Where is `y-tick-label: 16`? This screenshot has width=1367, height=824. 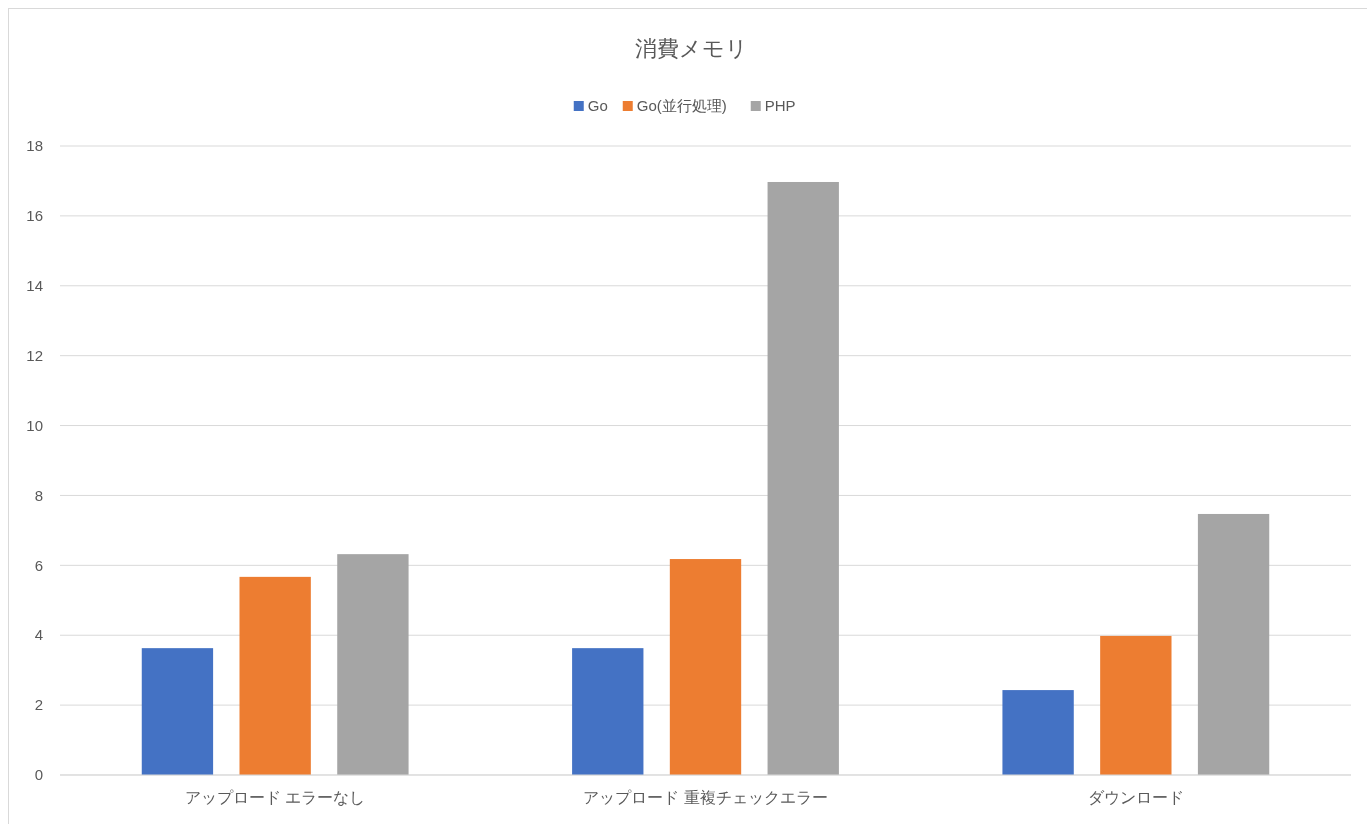
y-tick-label: 16 is located at coordinates (34, 216).